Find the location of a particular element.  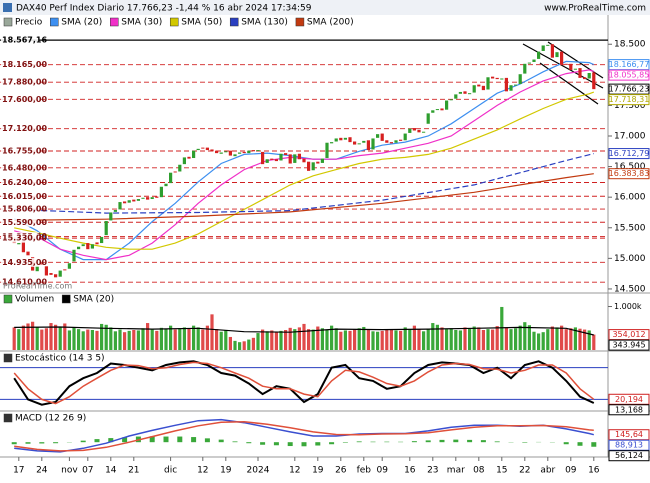

trend-line is located at coordinates (563, 66).